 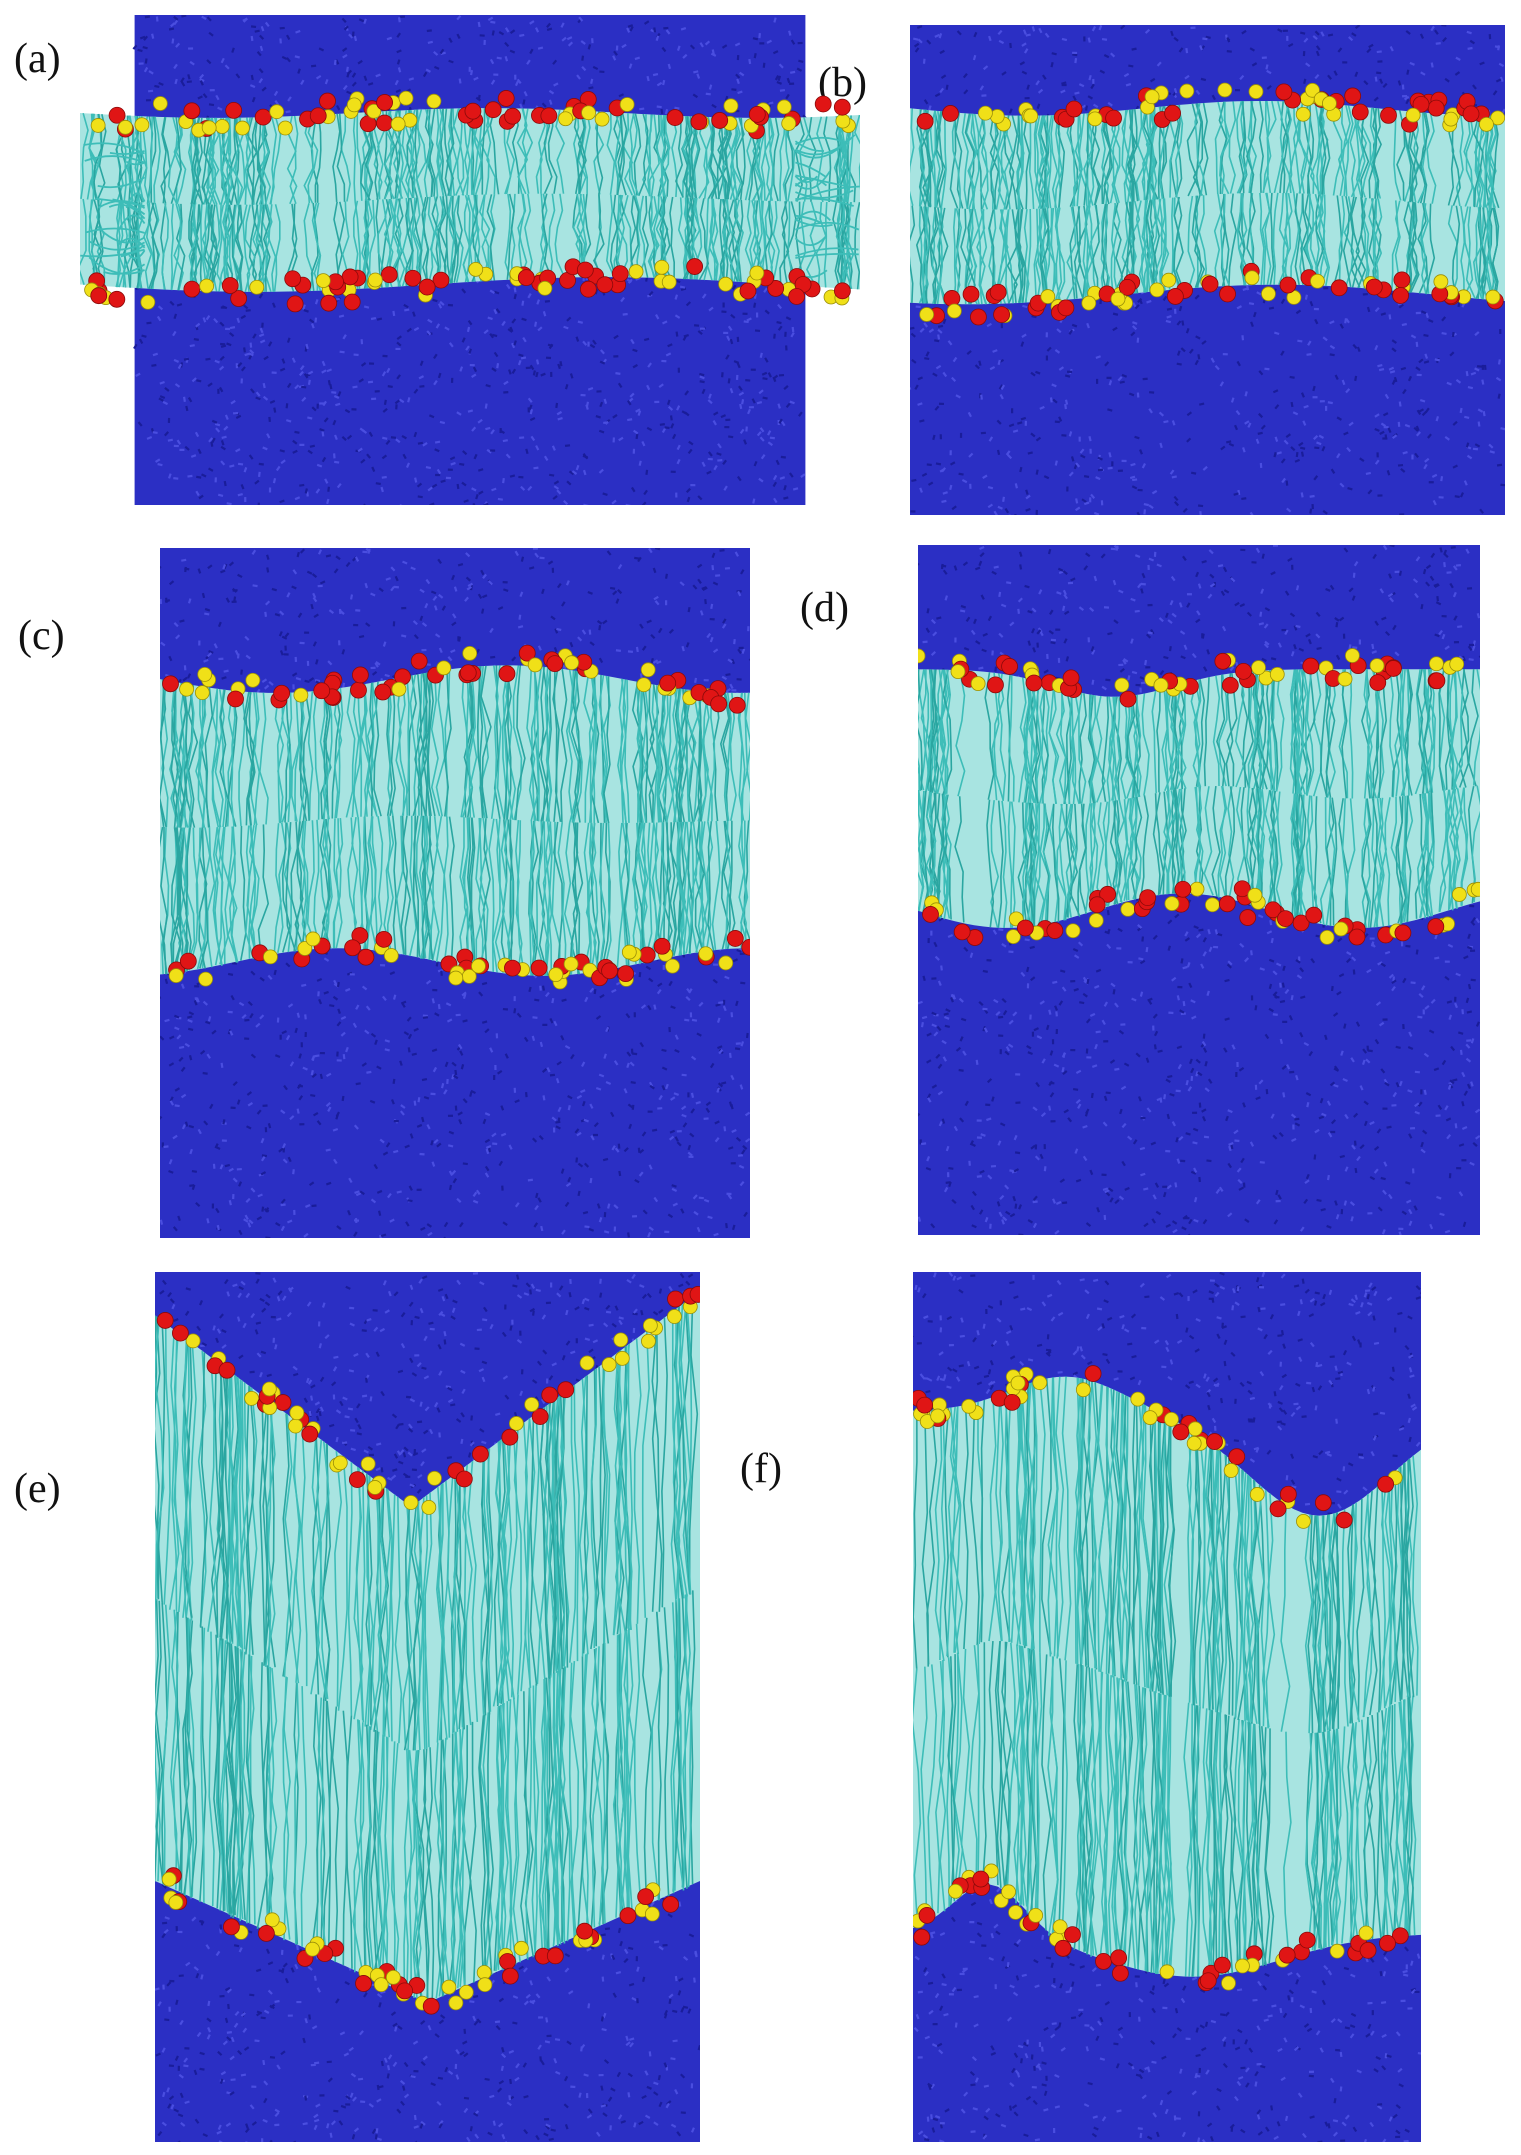 I want to click on snapshot-e-svg, so click(x=427, y=1707).